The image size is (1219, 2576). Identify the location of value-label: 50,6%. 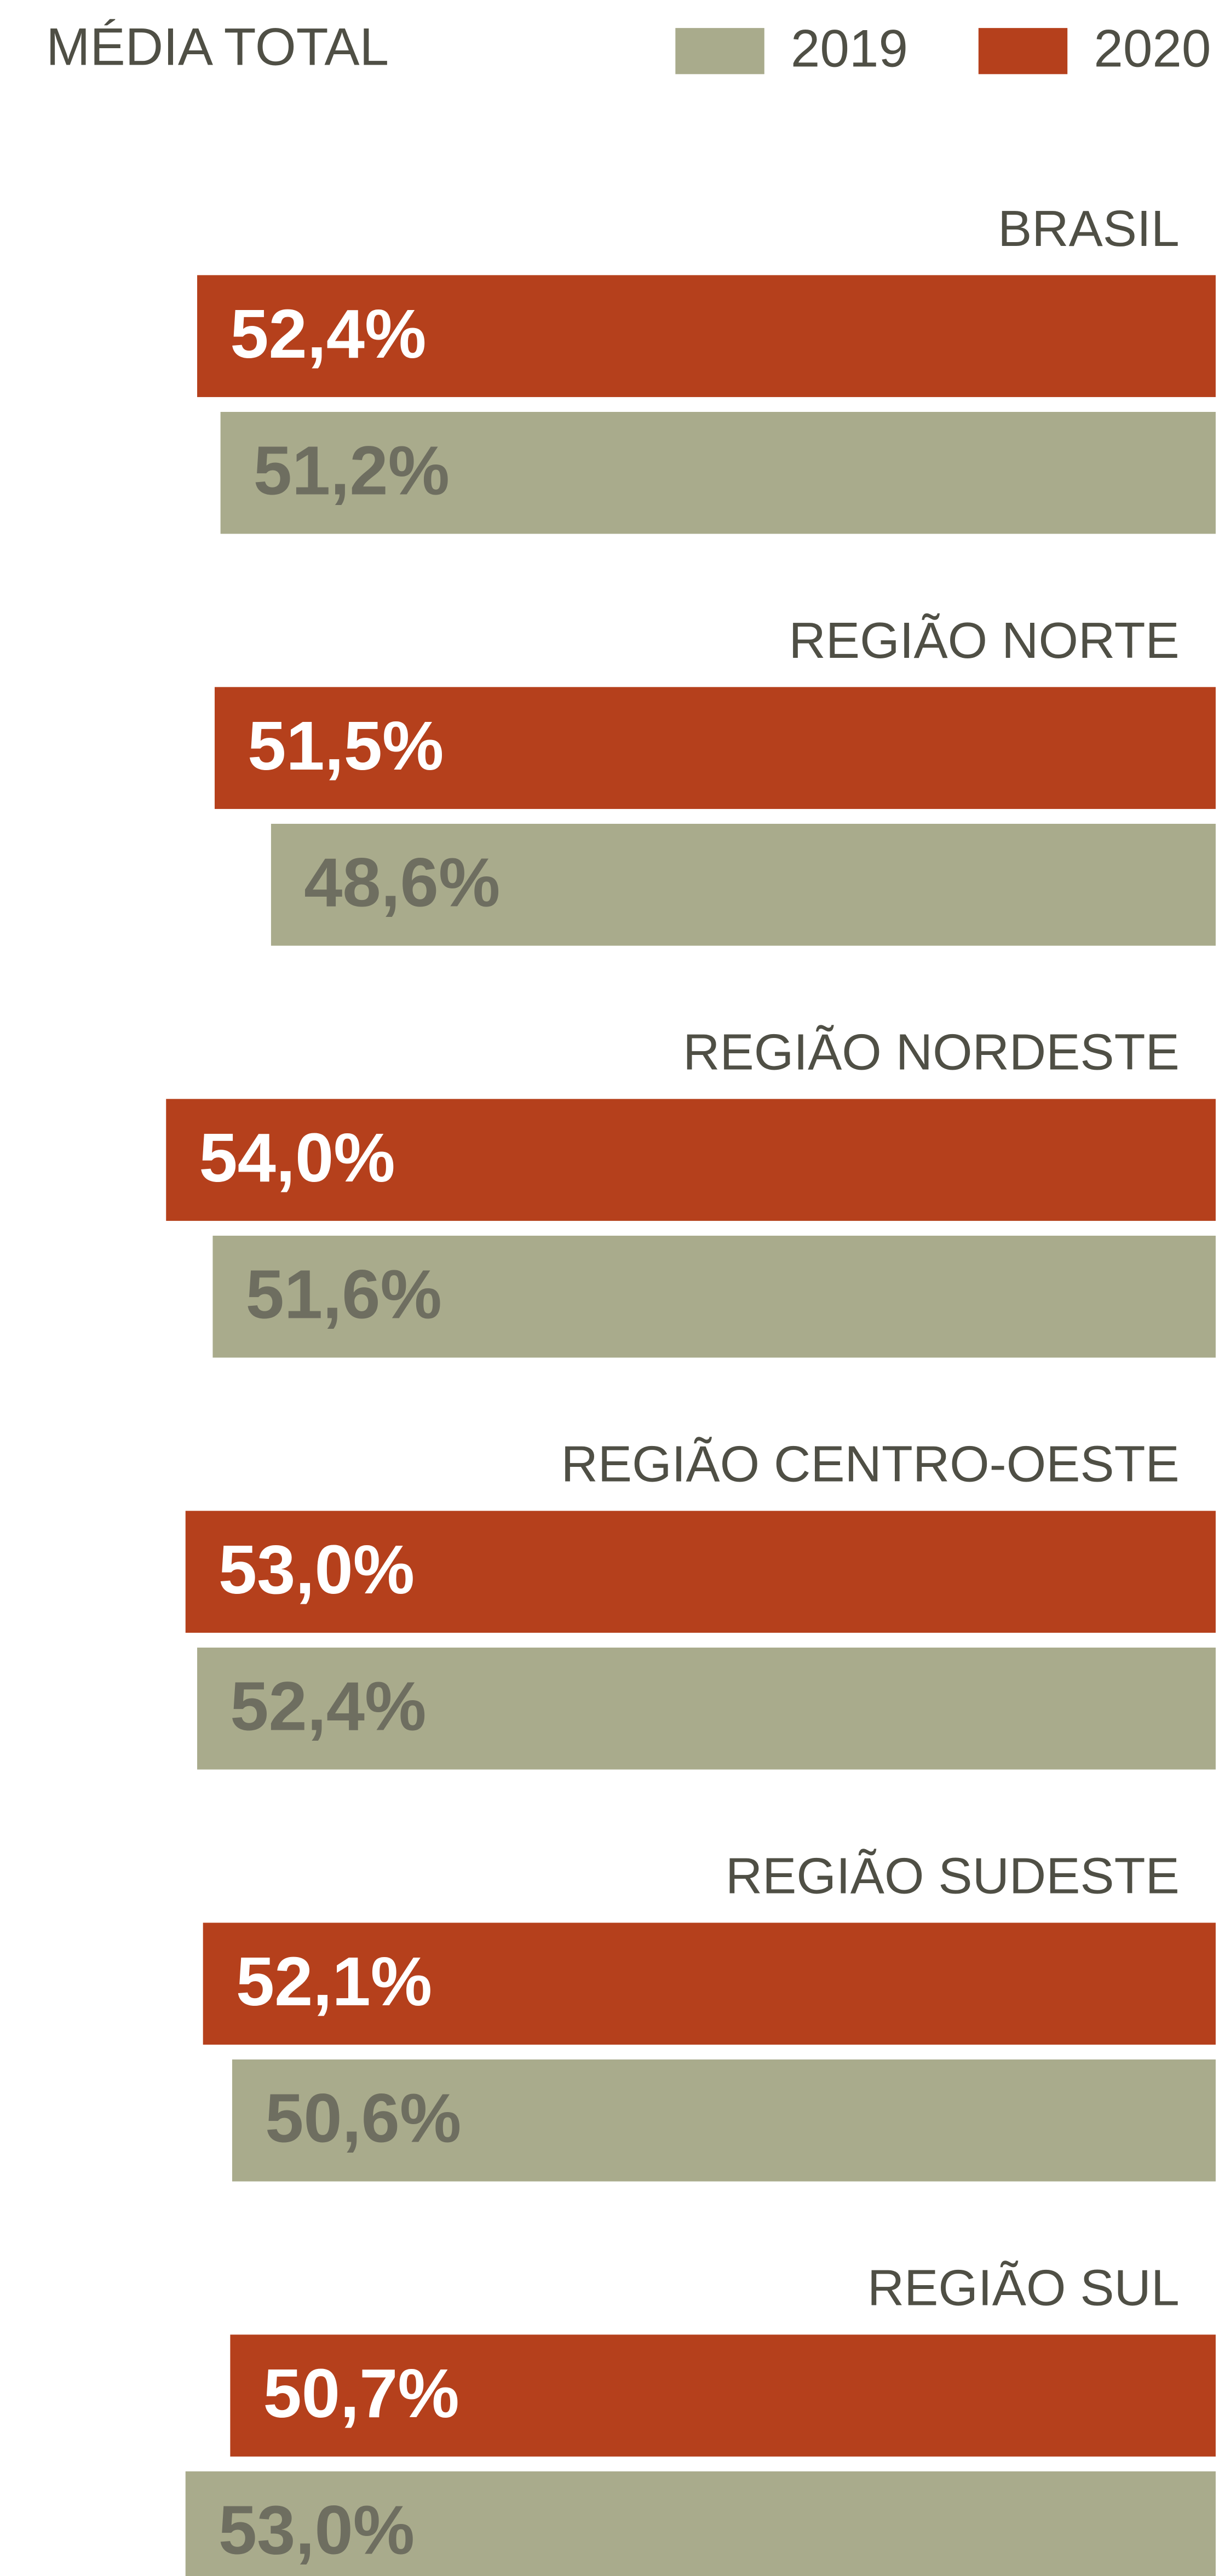
(363, 2118).